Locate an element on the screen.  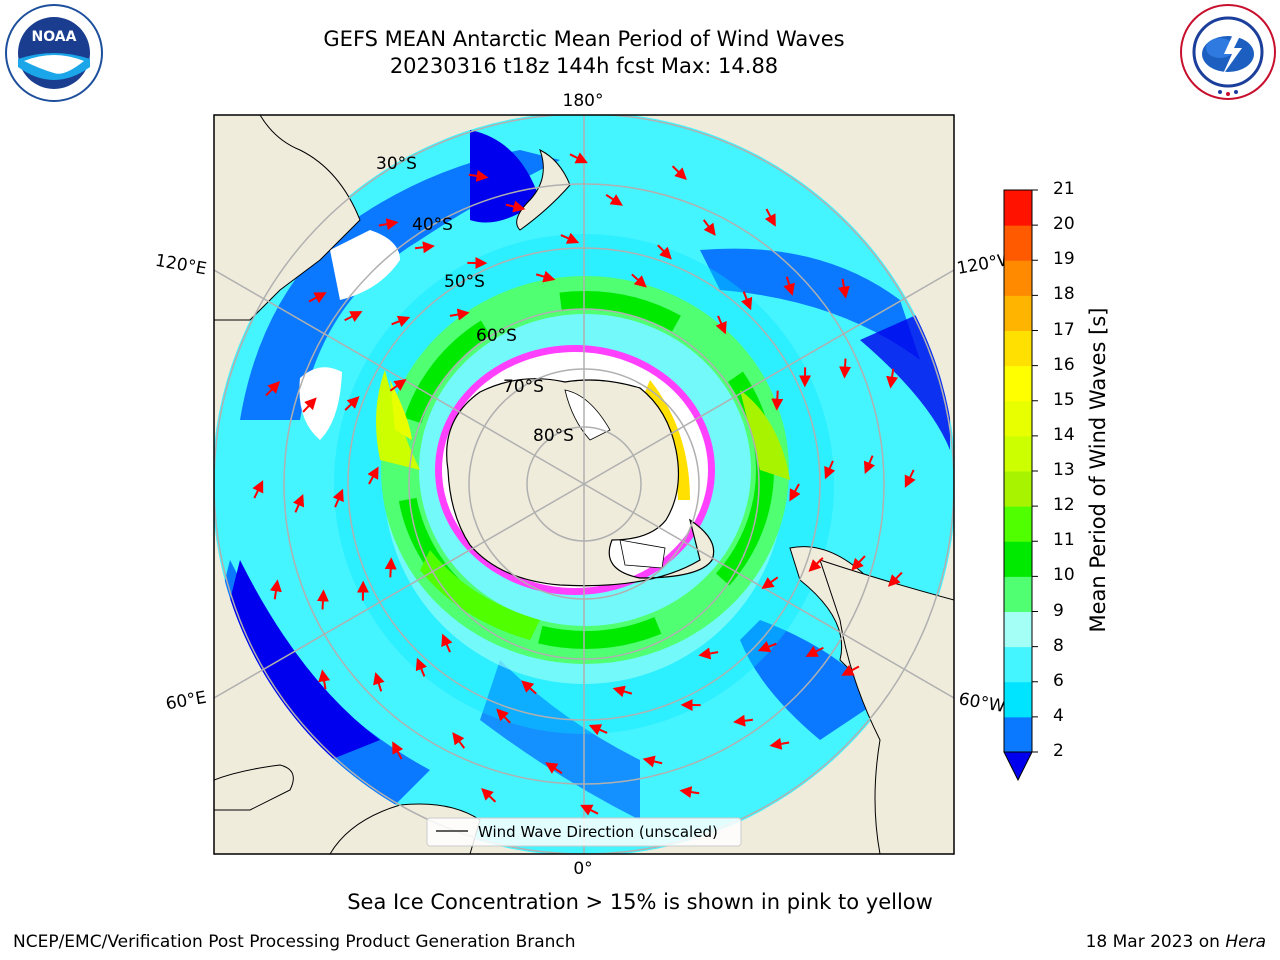
colorbar-tick-label: 14 is located at coordinates (1064, 434).